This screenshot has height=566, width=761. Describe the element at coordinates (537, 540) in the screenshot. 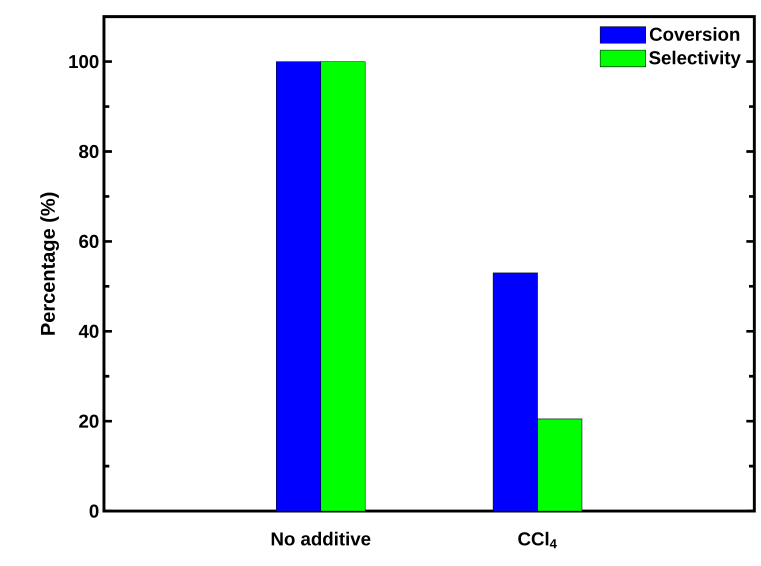

I see `x-tick-label: CCl$_{4}$` at that location.